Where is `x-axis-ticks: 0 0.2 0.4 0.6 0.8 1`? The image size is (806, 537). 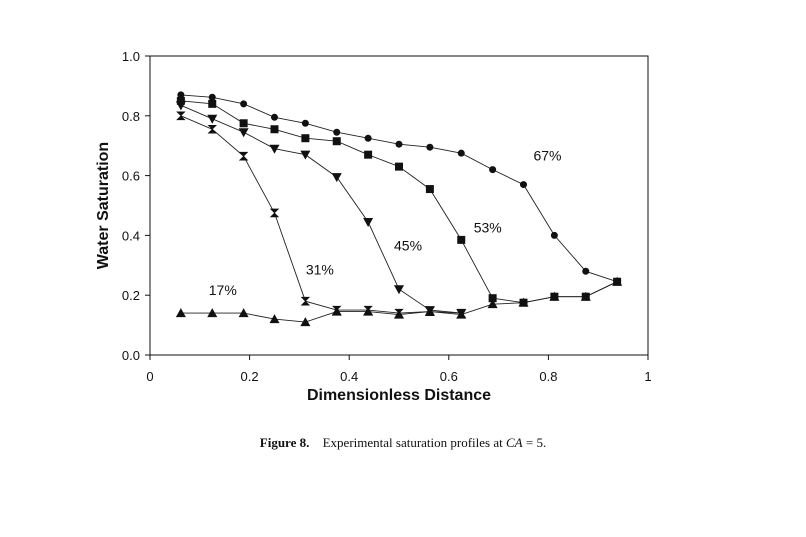 x-axis-ticks: 0 0.2 0.4 0.6 0.8 1 is located at coordinates (399, 369).